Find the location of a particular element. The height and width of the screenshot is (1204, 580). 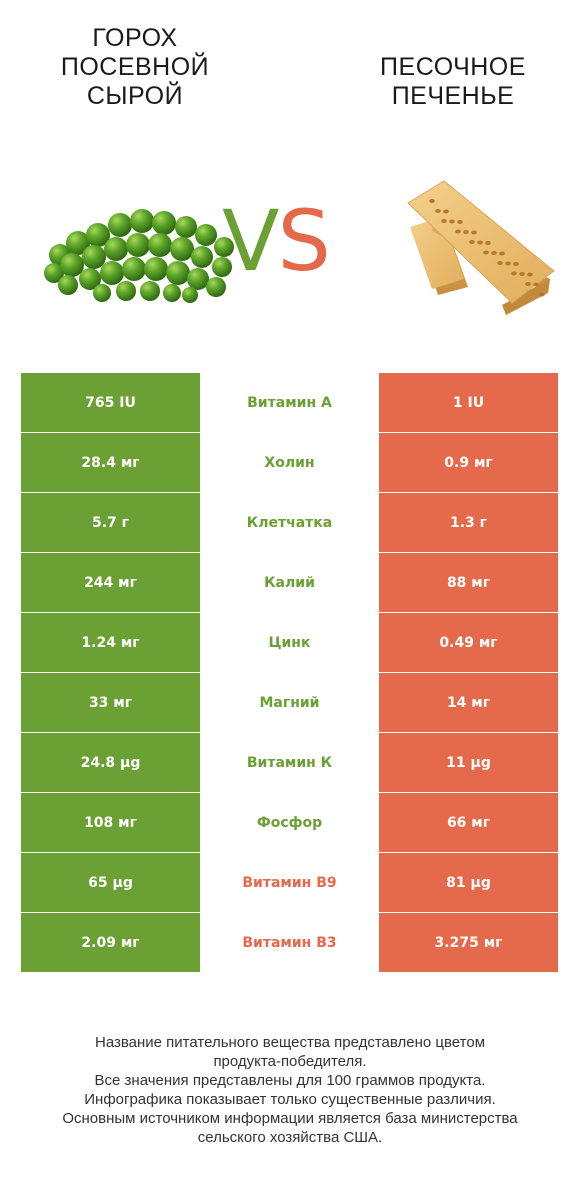

nutrient-name: Витамин B9 is located at coordinates (289, 882).